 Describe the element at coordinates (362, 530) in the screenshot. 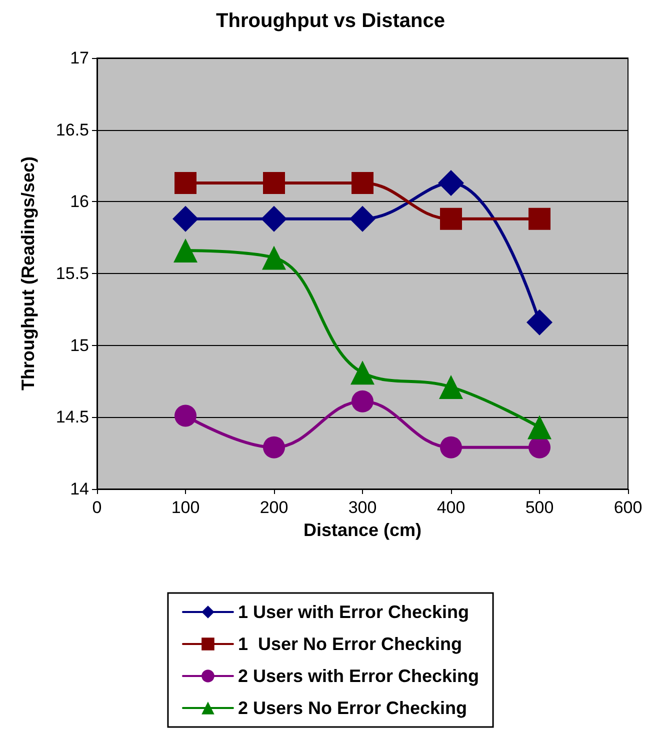

I see `x-axis-title: Distance (cm)` at that location.